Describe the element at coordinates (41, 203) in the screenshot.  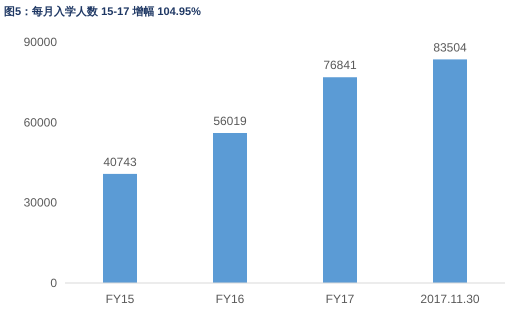
I see `y-tick-label: 30000` at that location.